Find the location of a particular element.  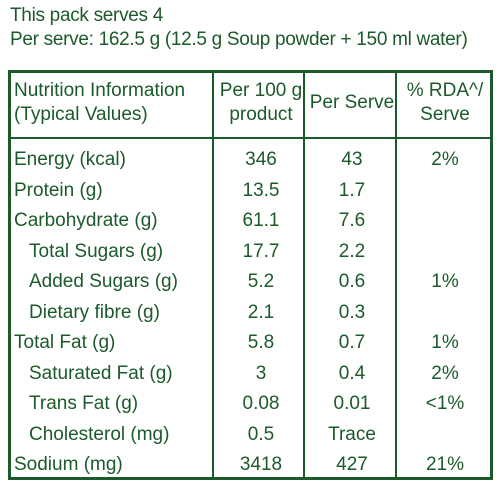

table-row: Energy (kcal) 346 43 2% is located at coordinates (250, 160).